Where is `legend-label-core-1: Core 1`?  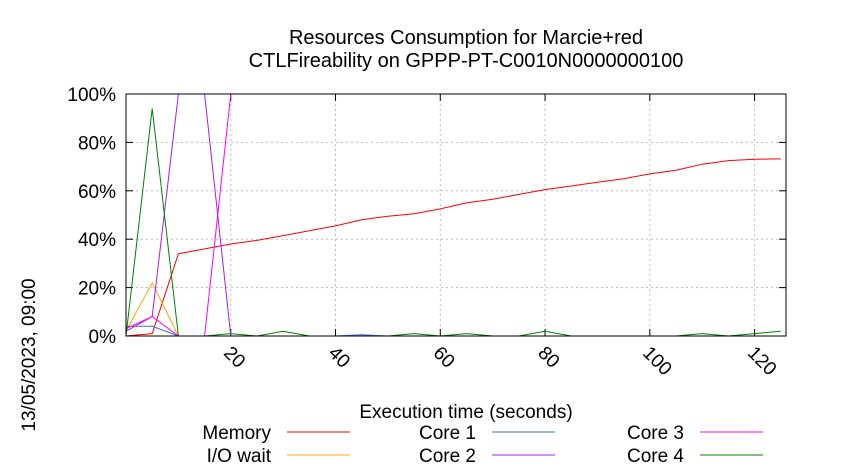 legend-label-core-1: Core 1 is located at coordinates (447, 433).